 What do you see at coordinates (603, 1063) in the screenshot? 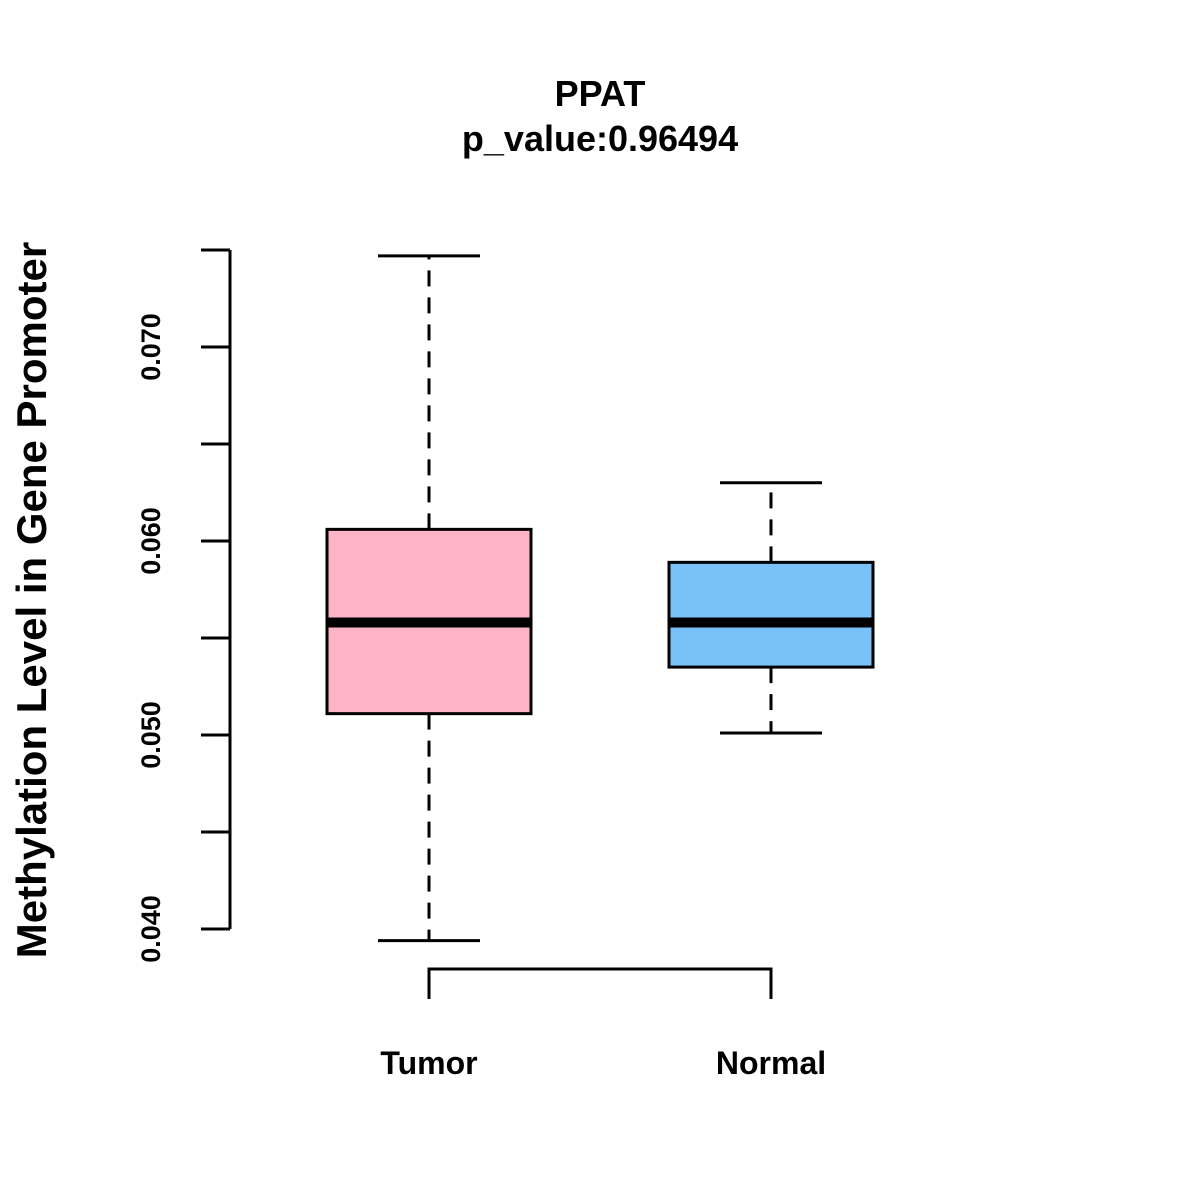
I see `x-axis-labels: Tumor Normal` at bounding box center [603, 1063].